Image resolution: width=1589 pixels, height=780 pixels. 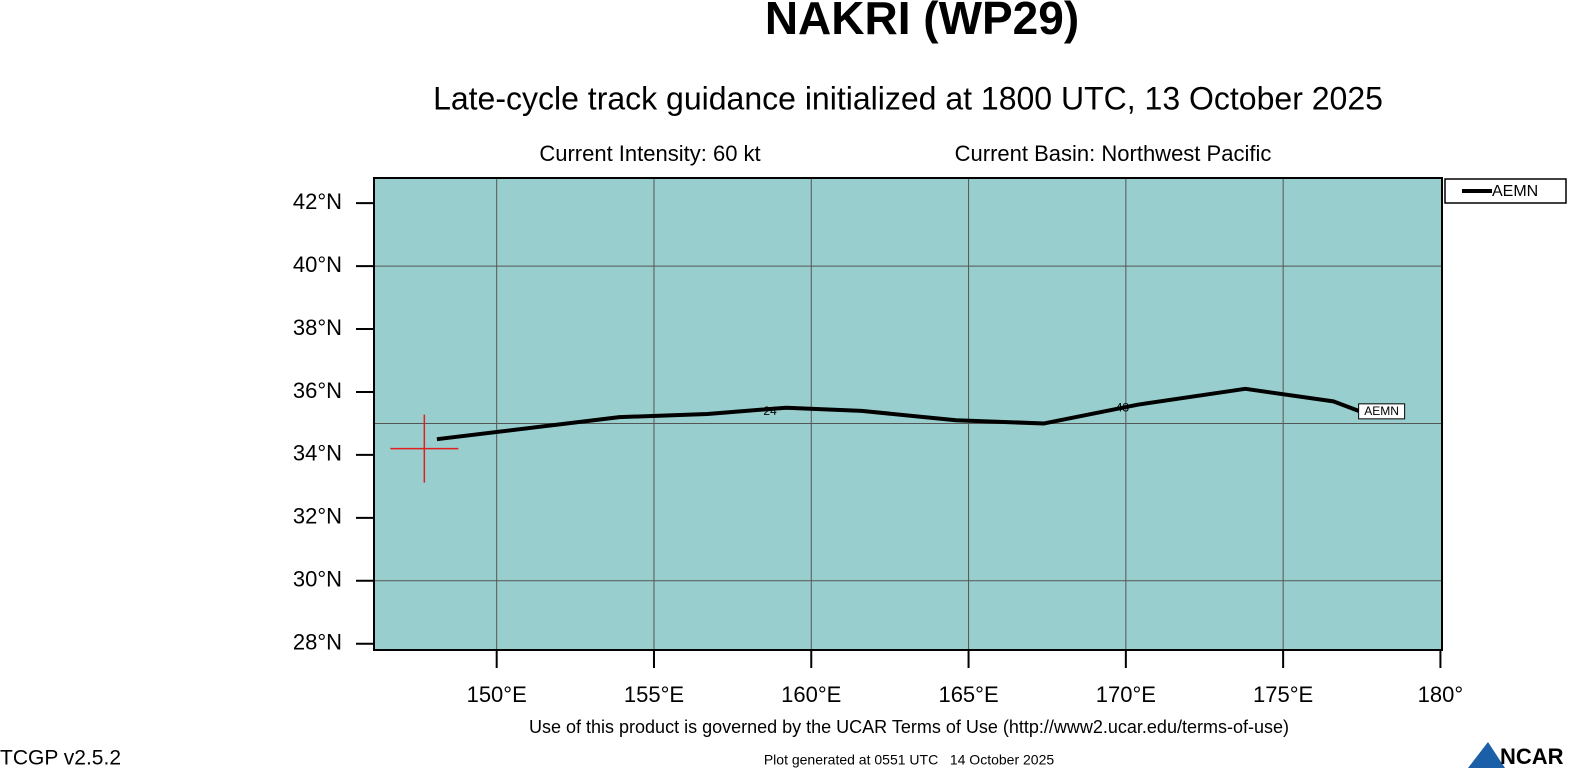 I want to click on logo-mark, so click(x=1486, y=755).